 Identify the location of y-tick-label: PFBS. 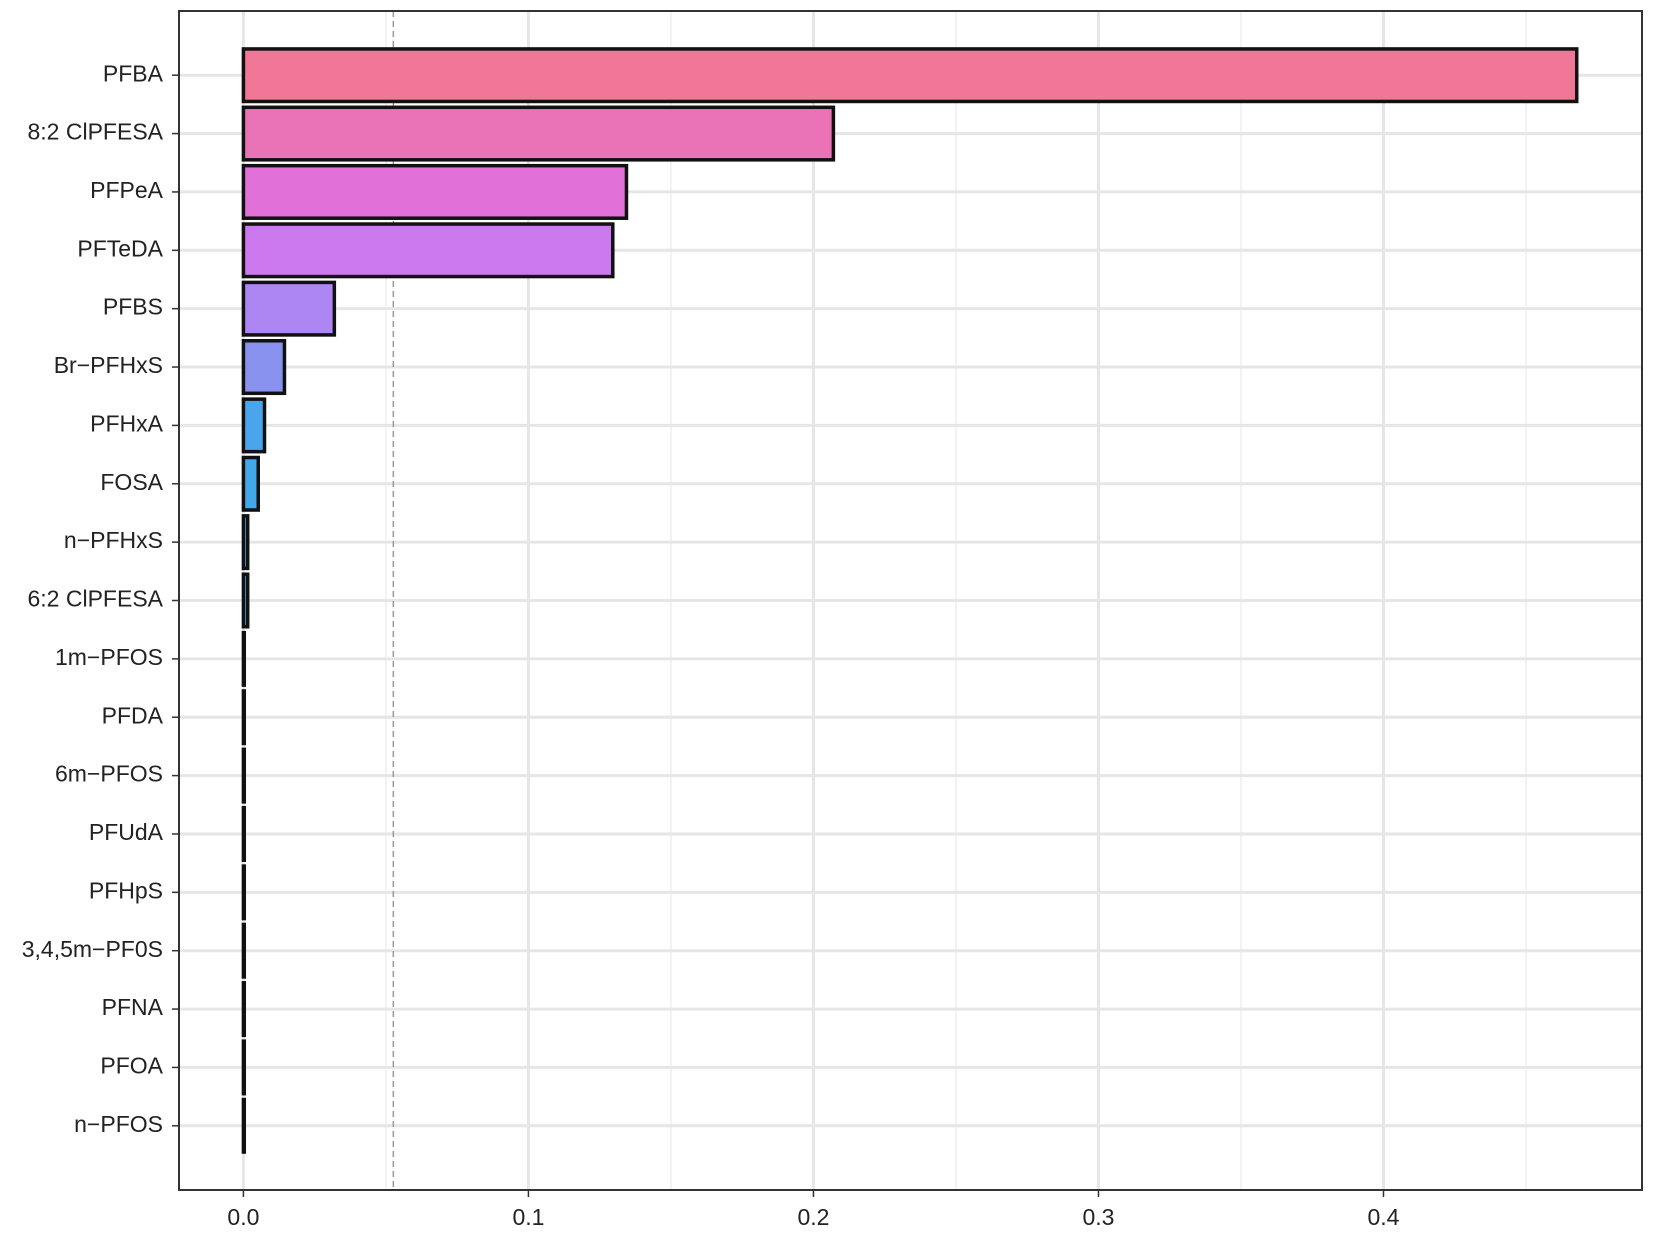
(133, 307).